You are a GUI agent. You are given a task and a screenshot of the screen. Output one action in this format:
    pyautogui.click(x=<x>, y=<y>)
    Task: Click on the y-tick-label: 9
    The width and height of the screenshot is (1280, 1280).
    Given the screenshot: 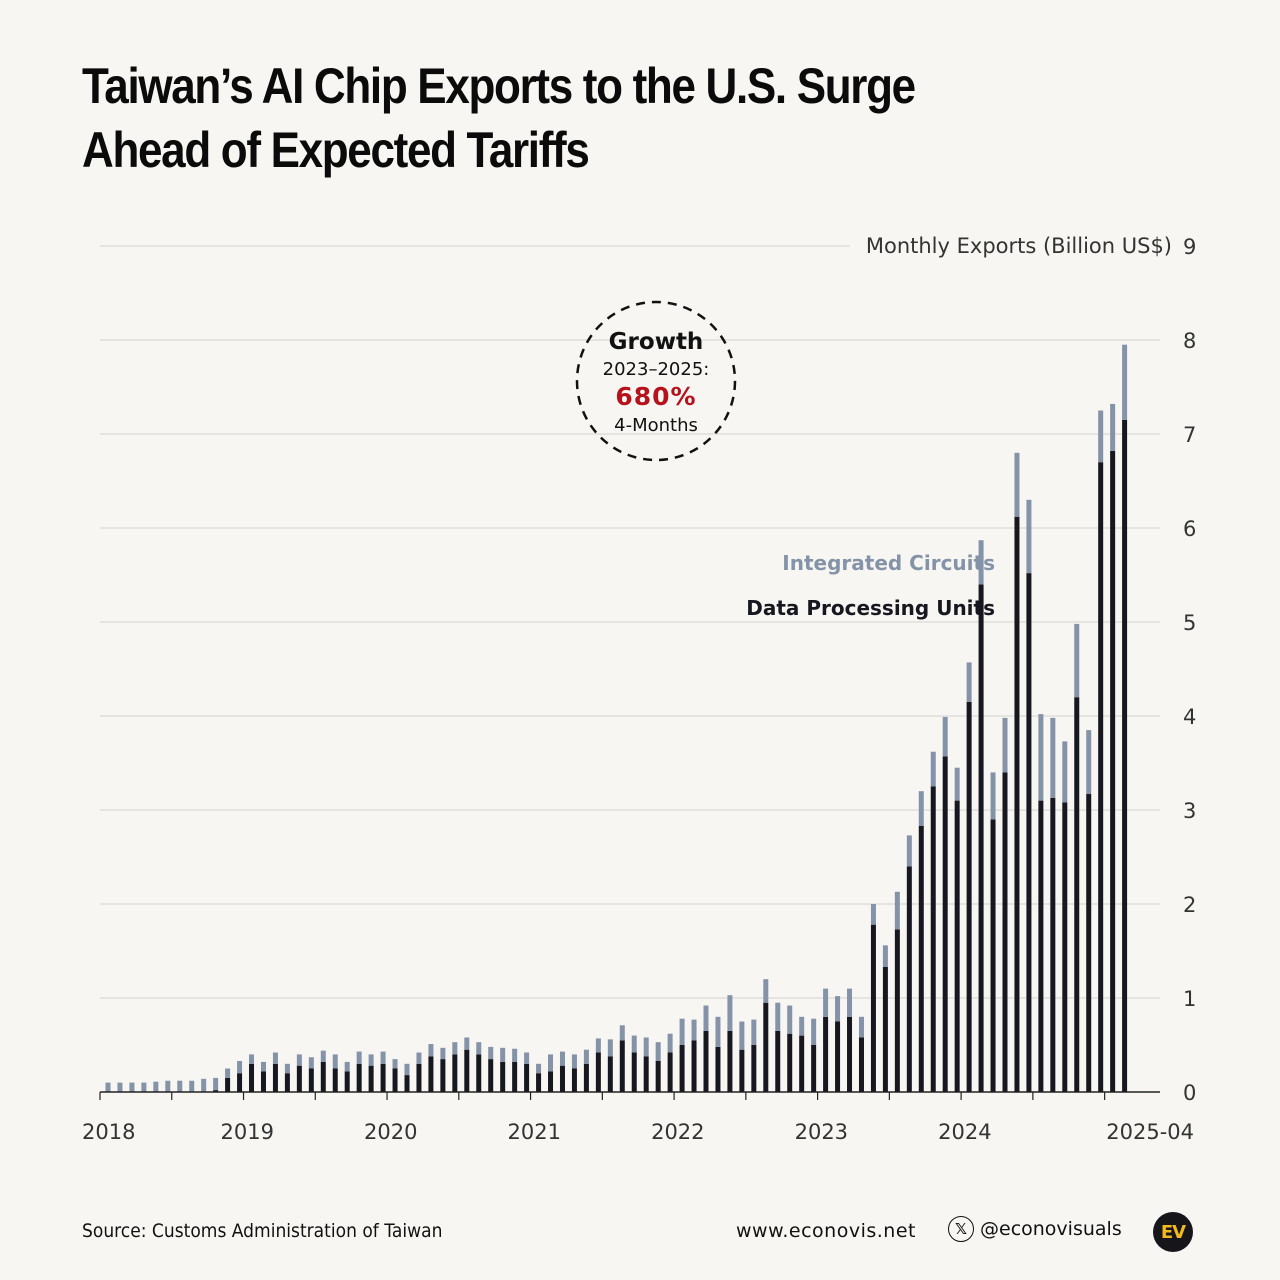 What is the action you would take?
    pyautogui.click(x=1189, y=247)
    